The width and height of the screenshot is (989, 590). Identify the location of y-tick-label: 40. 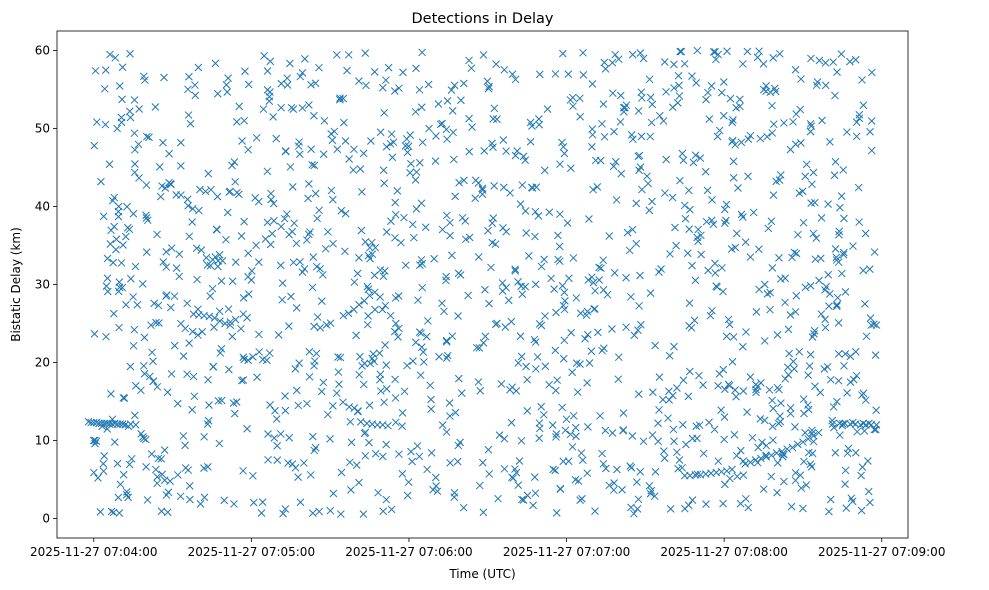
(42, 207).